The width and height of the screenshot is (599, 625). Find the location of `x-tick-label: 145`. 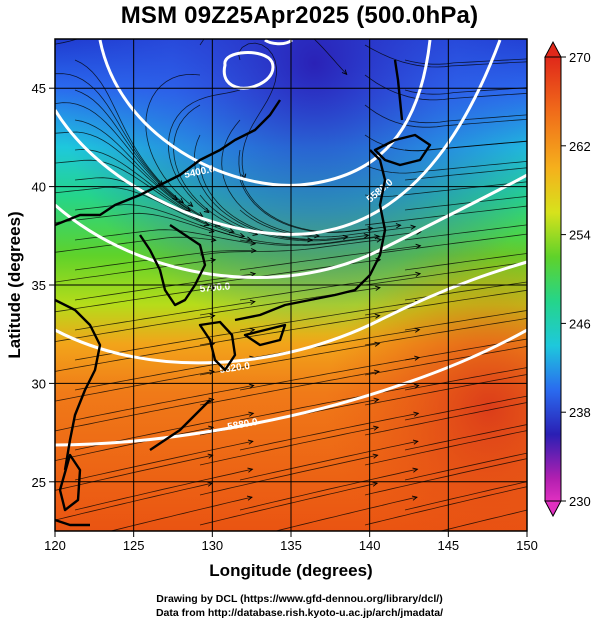

x-tick-label: 145 is located at coordinates (448, 545).